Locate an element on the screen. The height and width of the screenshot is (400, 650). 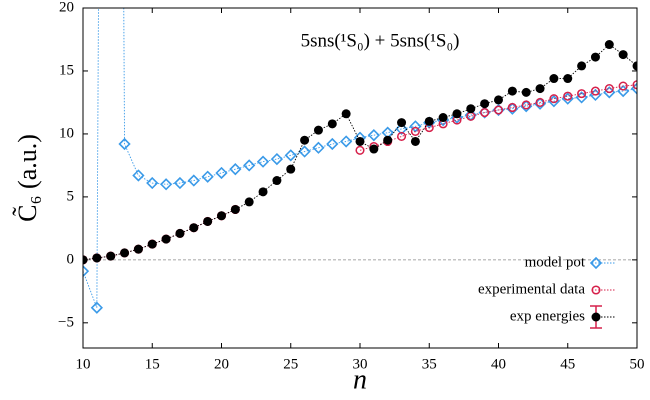
y-tick-label: 0 is located at coordinates (71, 259).